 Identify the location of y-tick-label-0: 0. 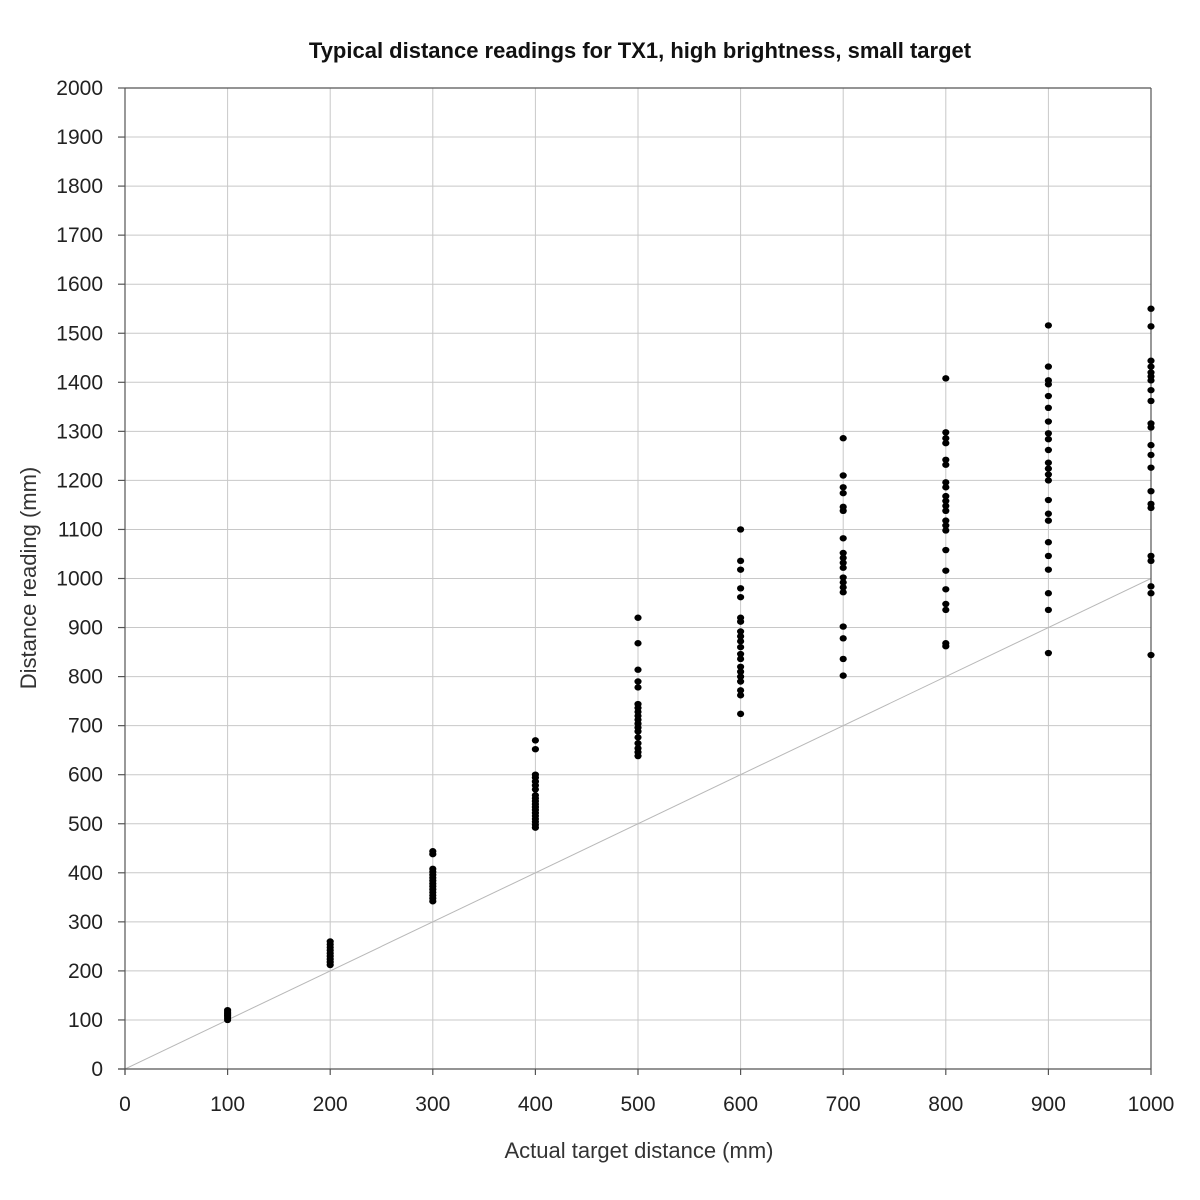
(97, 1069).